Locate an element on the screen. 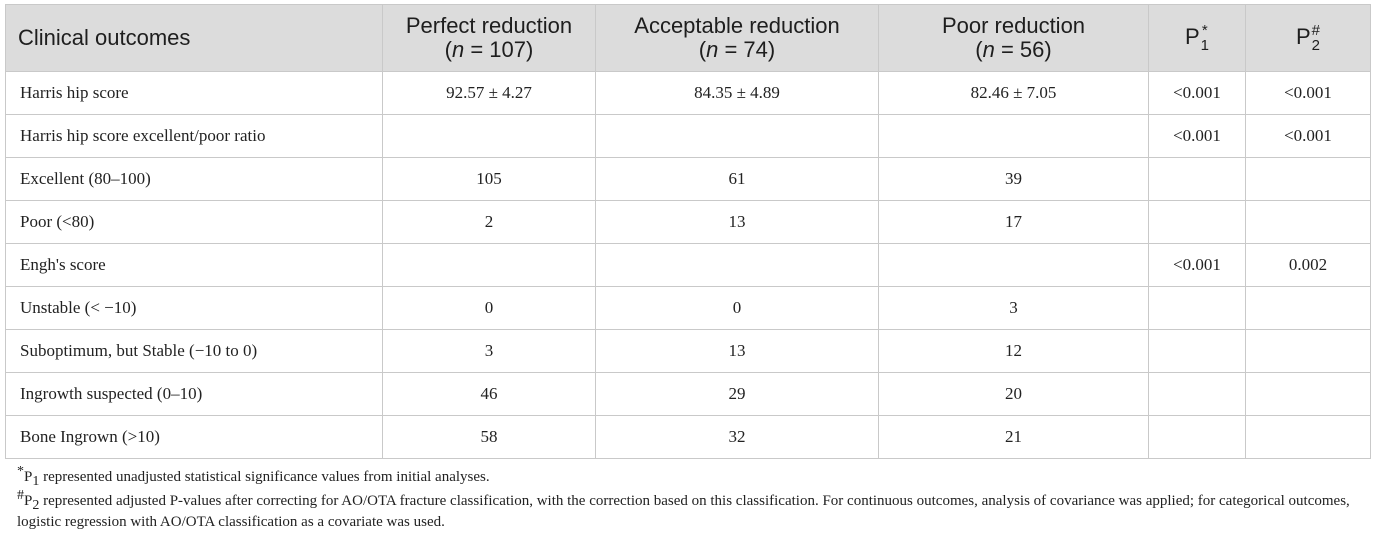 This screenshot has width=1375, height=545. table-cell: 17 is located at coordinates (1013, 222).